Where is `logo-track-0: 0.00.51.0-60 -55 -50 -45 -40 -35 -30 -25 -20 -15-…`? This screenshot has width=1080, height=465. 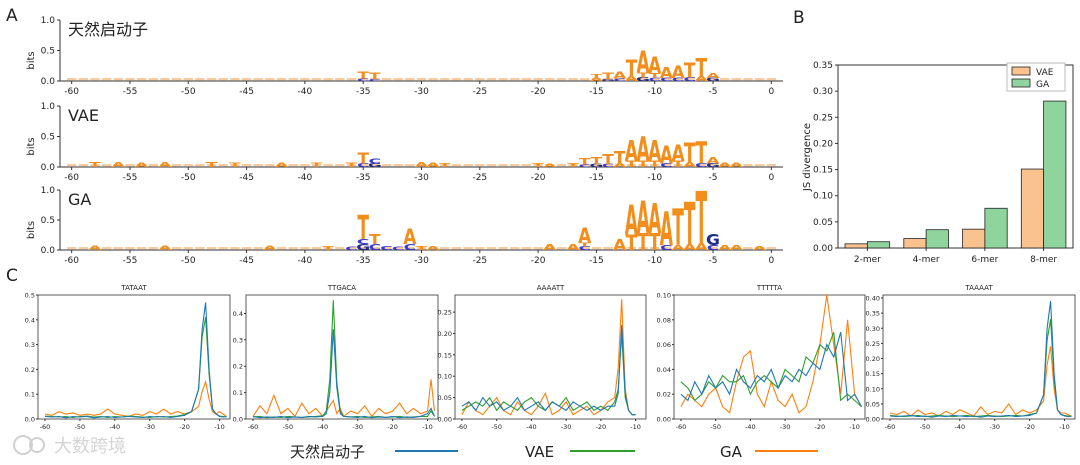 logo-track-0: 0.00.51.0-60 -55 -50 -45 -40 -35 -30 -25 -20 -15-… is located at coordinates (404, 56).